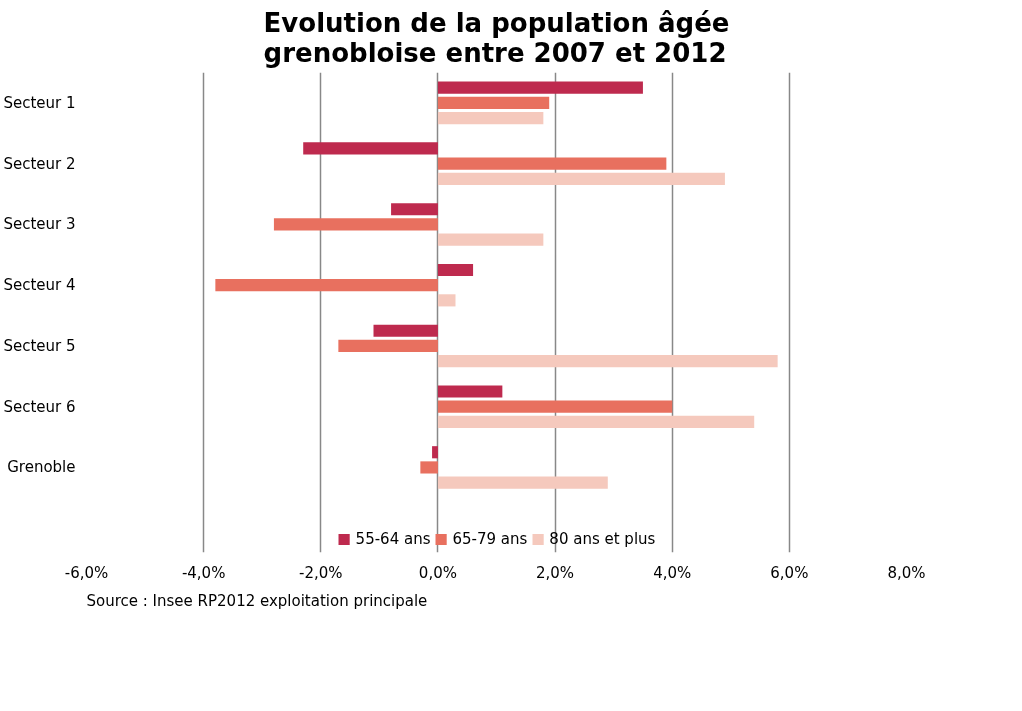  I want to click on x-tick-label: -4,0%, so click(203, 572).